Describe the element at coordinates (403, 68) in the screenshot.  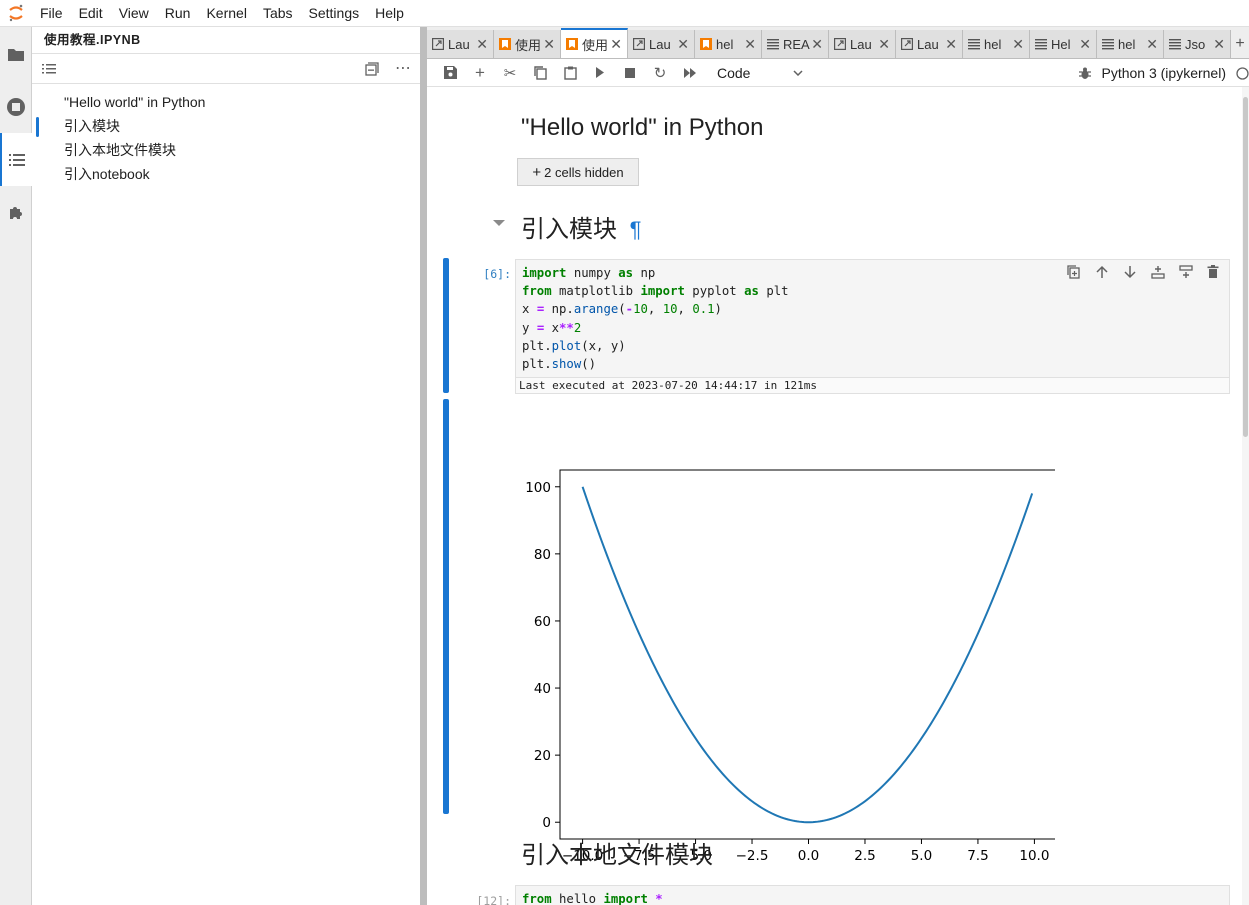
I see `more-options-icon: ⋯` at that location.